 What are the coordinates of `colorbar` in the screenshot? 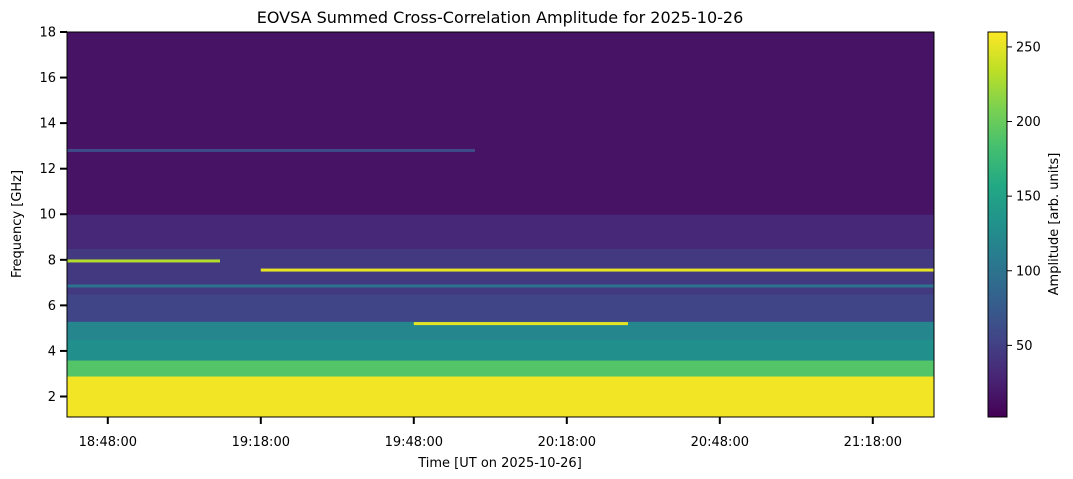 It's located at (997, 224).